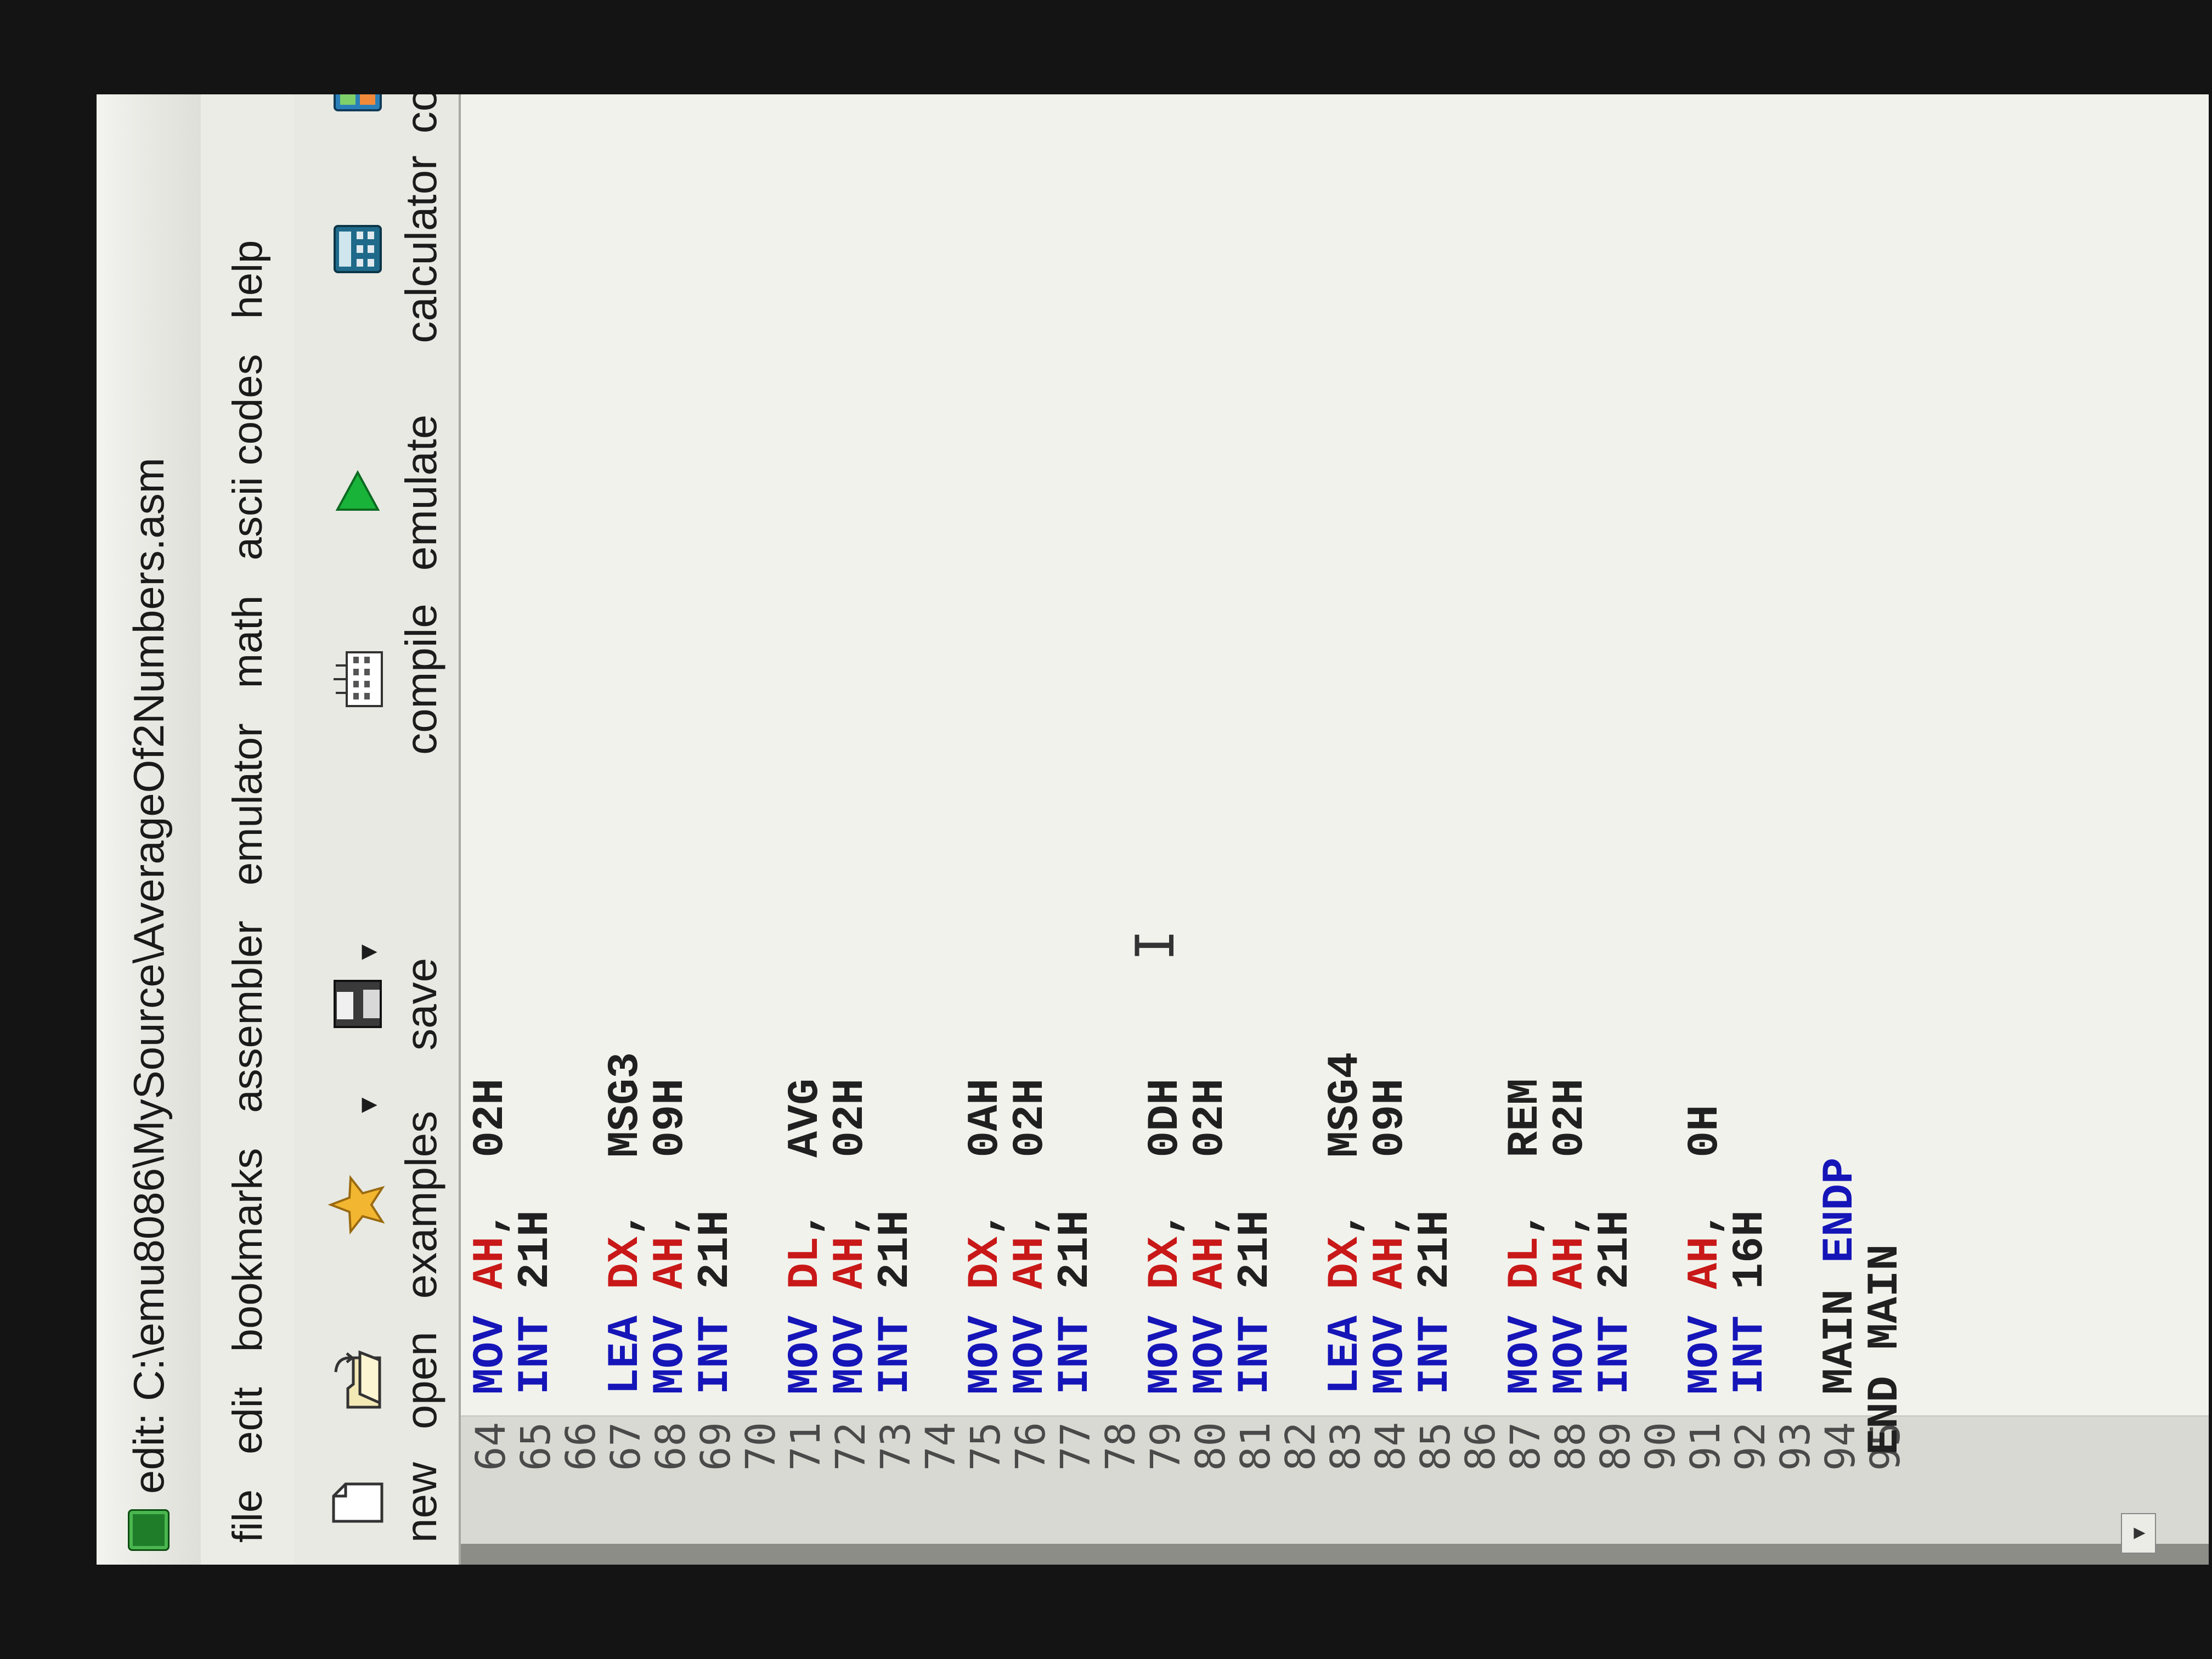 Image resolution: width=2212 pixels, height=1659 pixels. I want to click on code-line: MOV AH, 09H, so click(1390, 1236).